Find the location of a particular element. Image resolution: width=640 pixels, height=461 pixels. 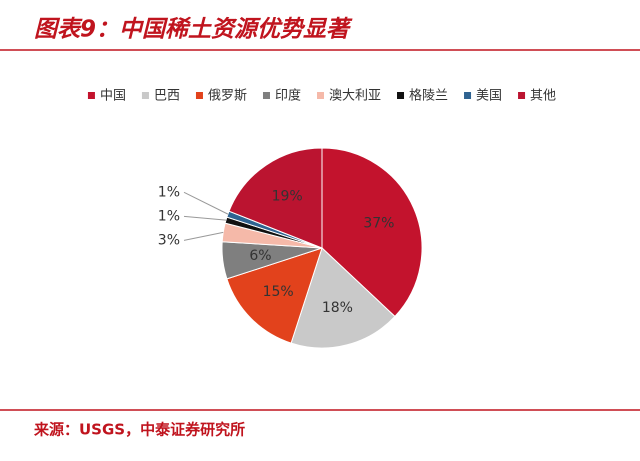

data-label: 3% is located at coordinates (169, 240).